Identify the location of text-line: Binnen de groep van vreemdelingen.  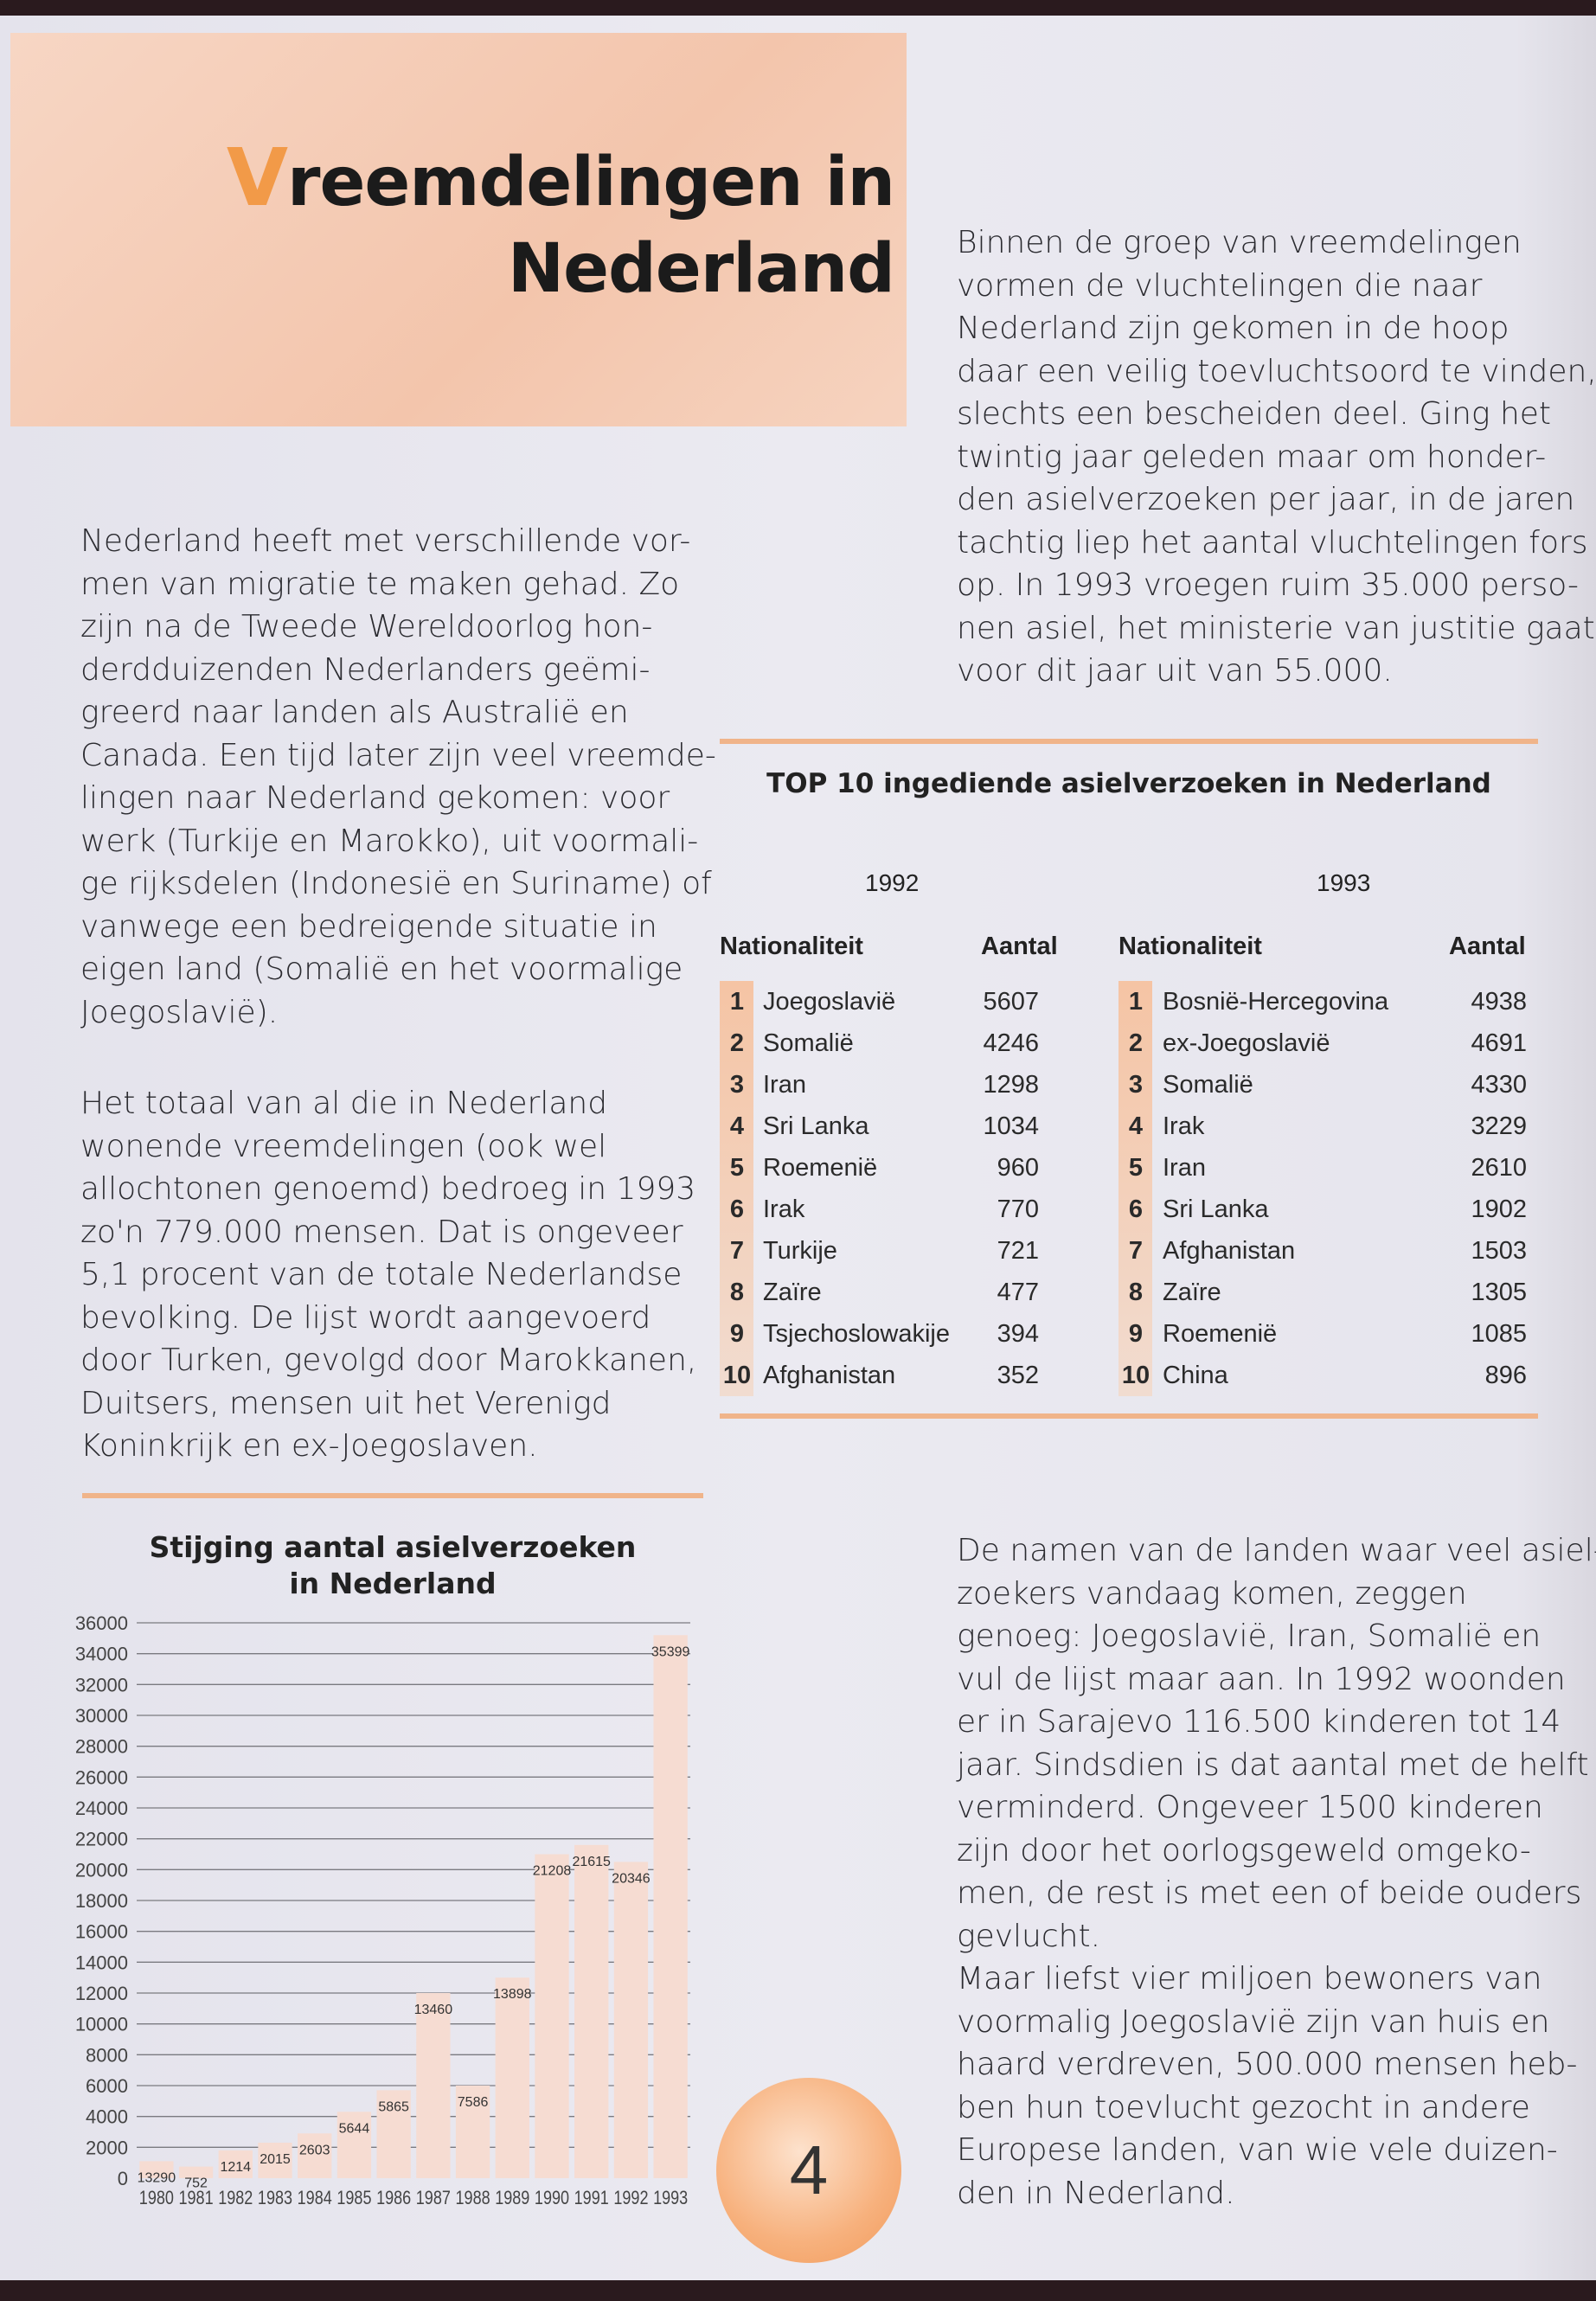
(1239, 243).